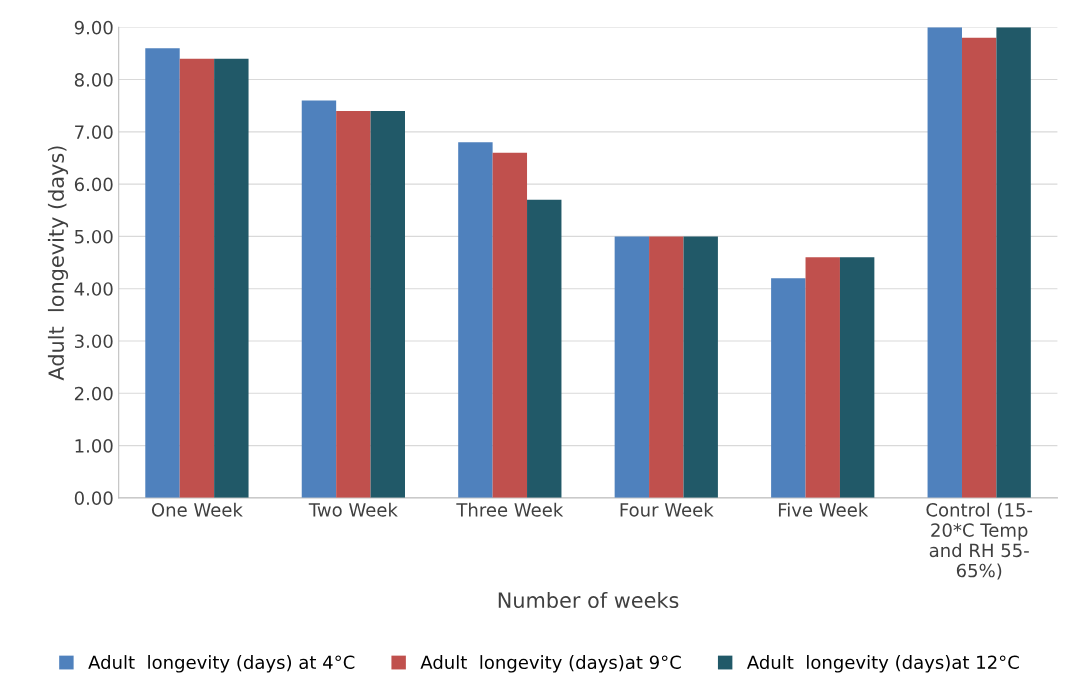 The height and width of the screenshot is (682, 1079). Describe the element at coordinates (550, 664) in the screenshot. I see `legend-label: Adult longevity (days)at 9°C` at that location.